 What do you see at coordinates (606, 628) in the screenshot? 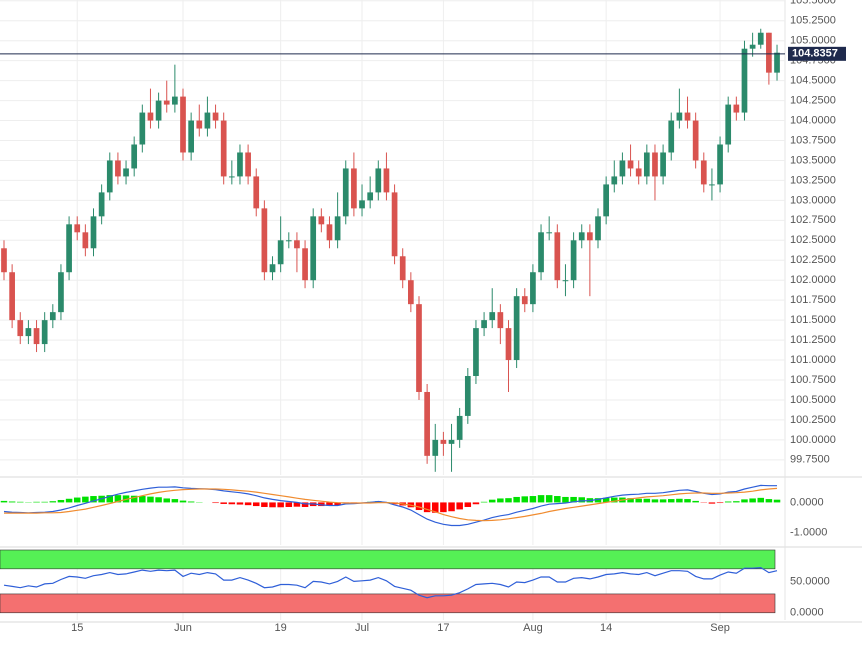
I see `x-tick-label: 14` at bounding box center [606, 628].